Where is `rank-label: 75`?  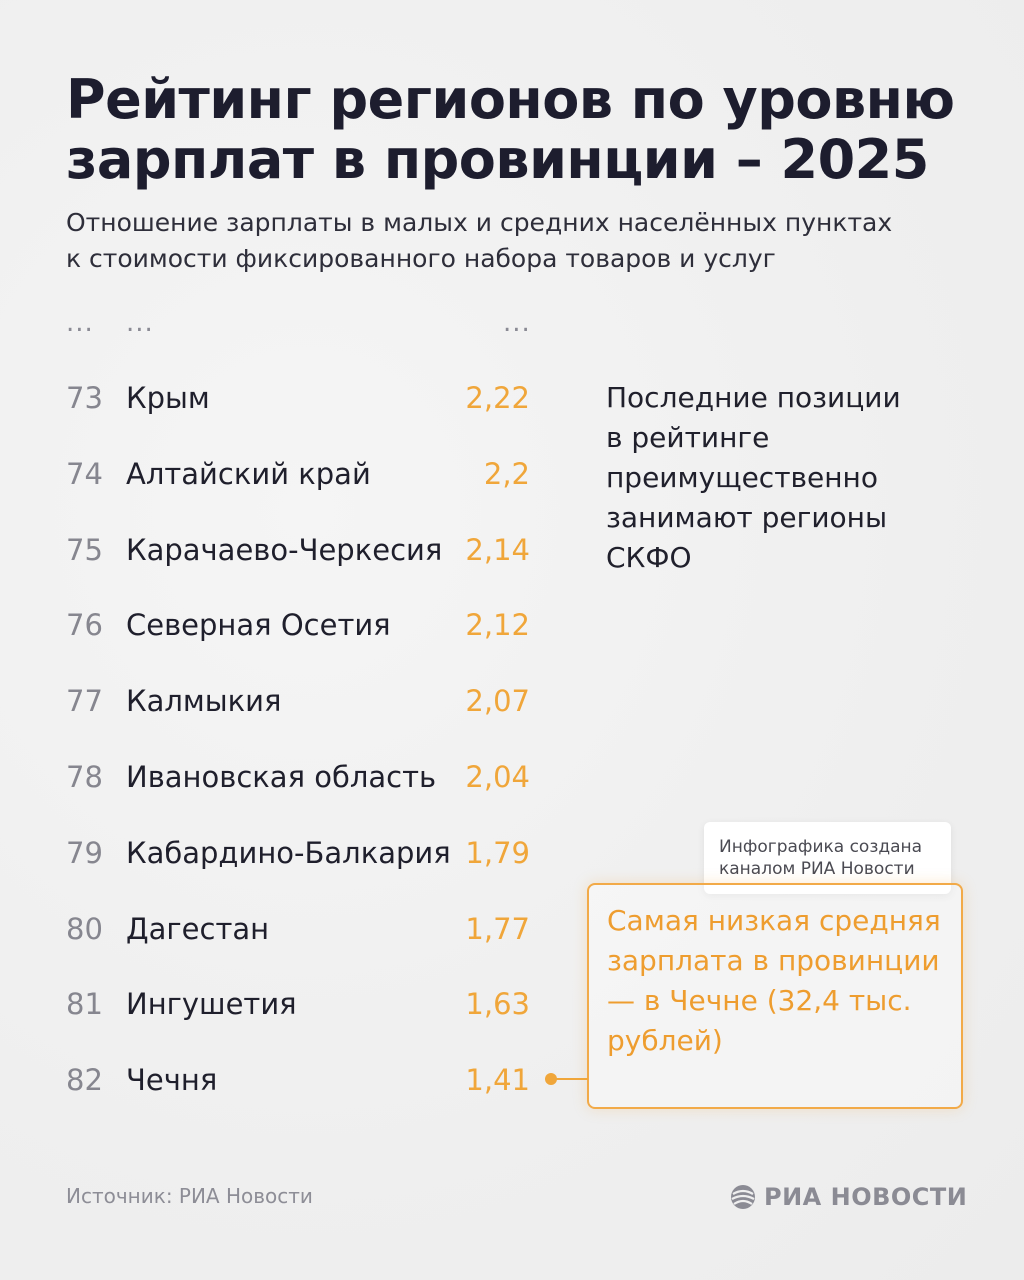 rank-label: 75 is located at coordinates (84, 549).